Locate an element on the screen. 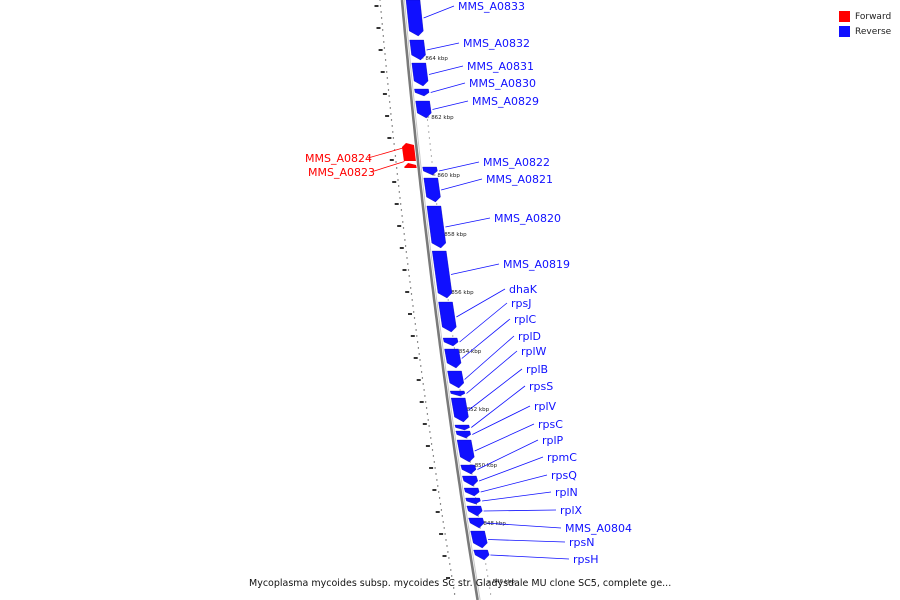  gene-label: MMS_A0804 is located at coordinates (598, 528).